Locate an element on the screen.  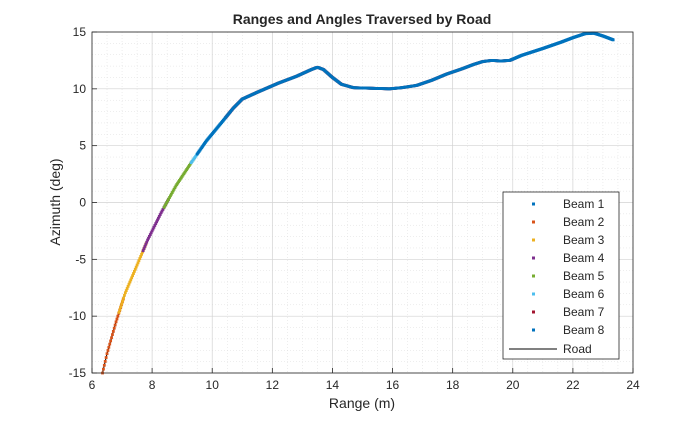
x-axis-ticks: 6 8 10 12 14 16 18 20 22 24 is located at coordinates (364, 380).